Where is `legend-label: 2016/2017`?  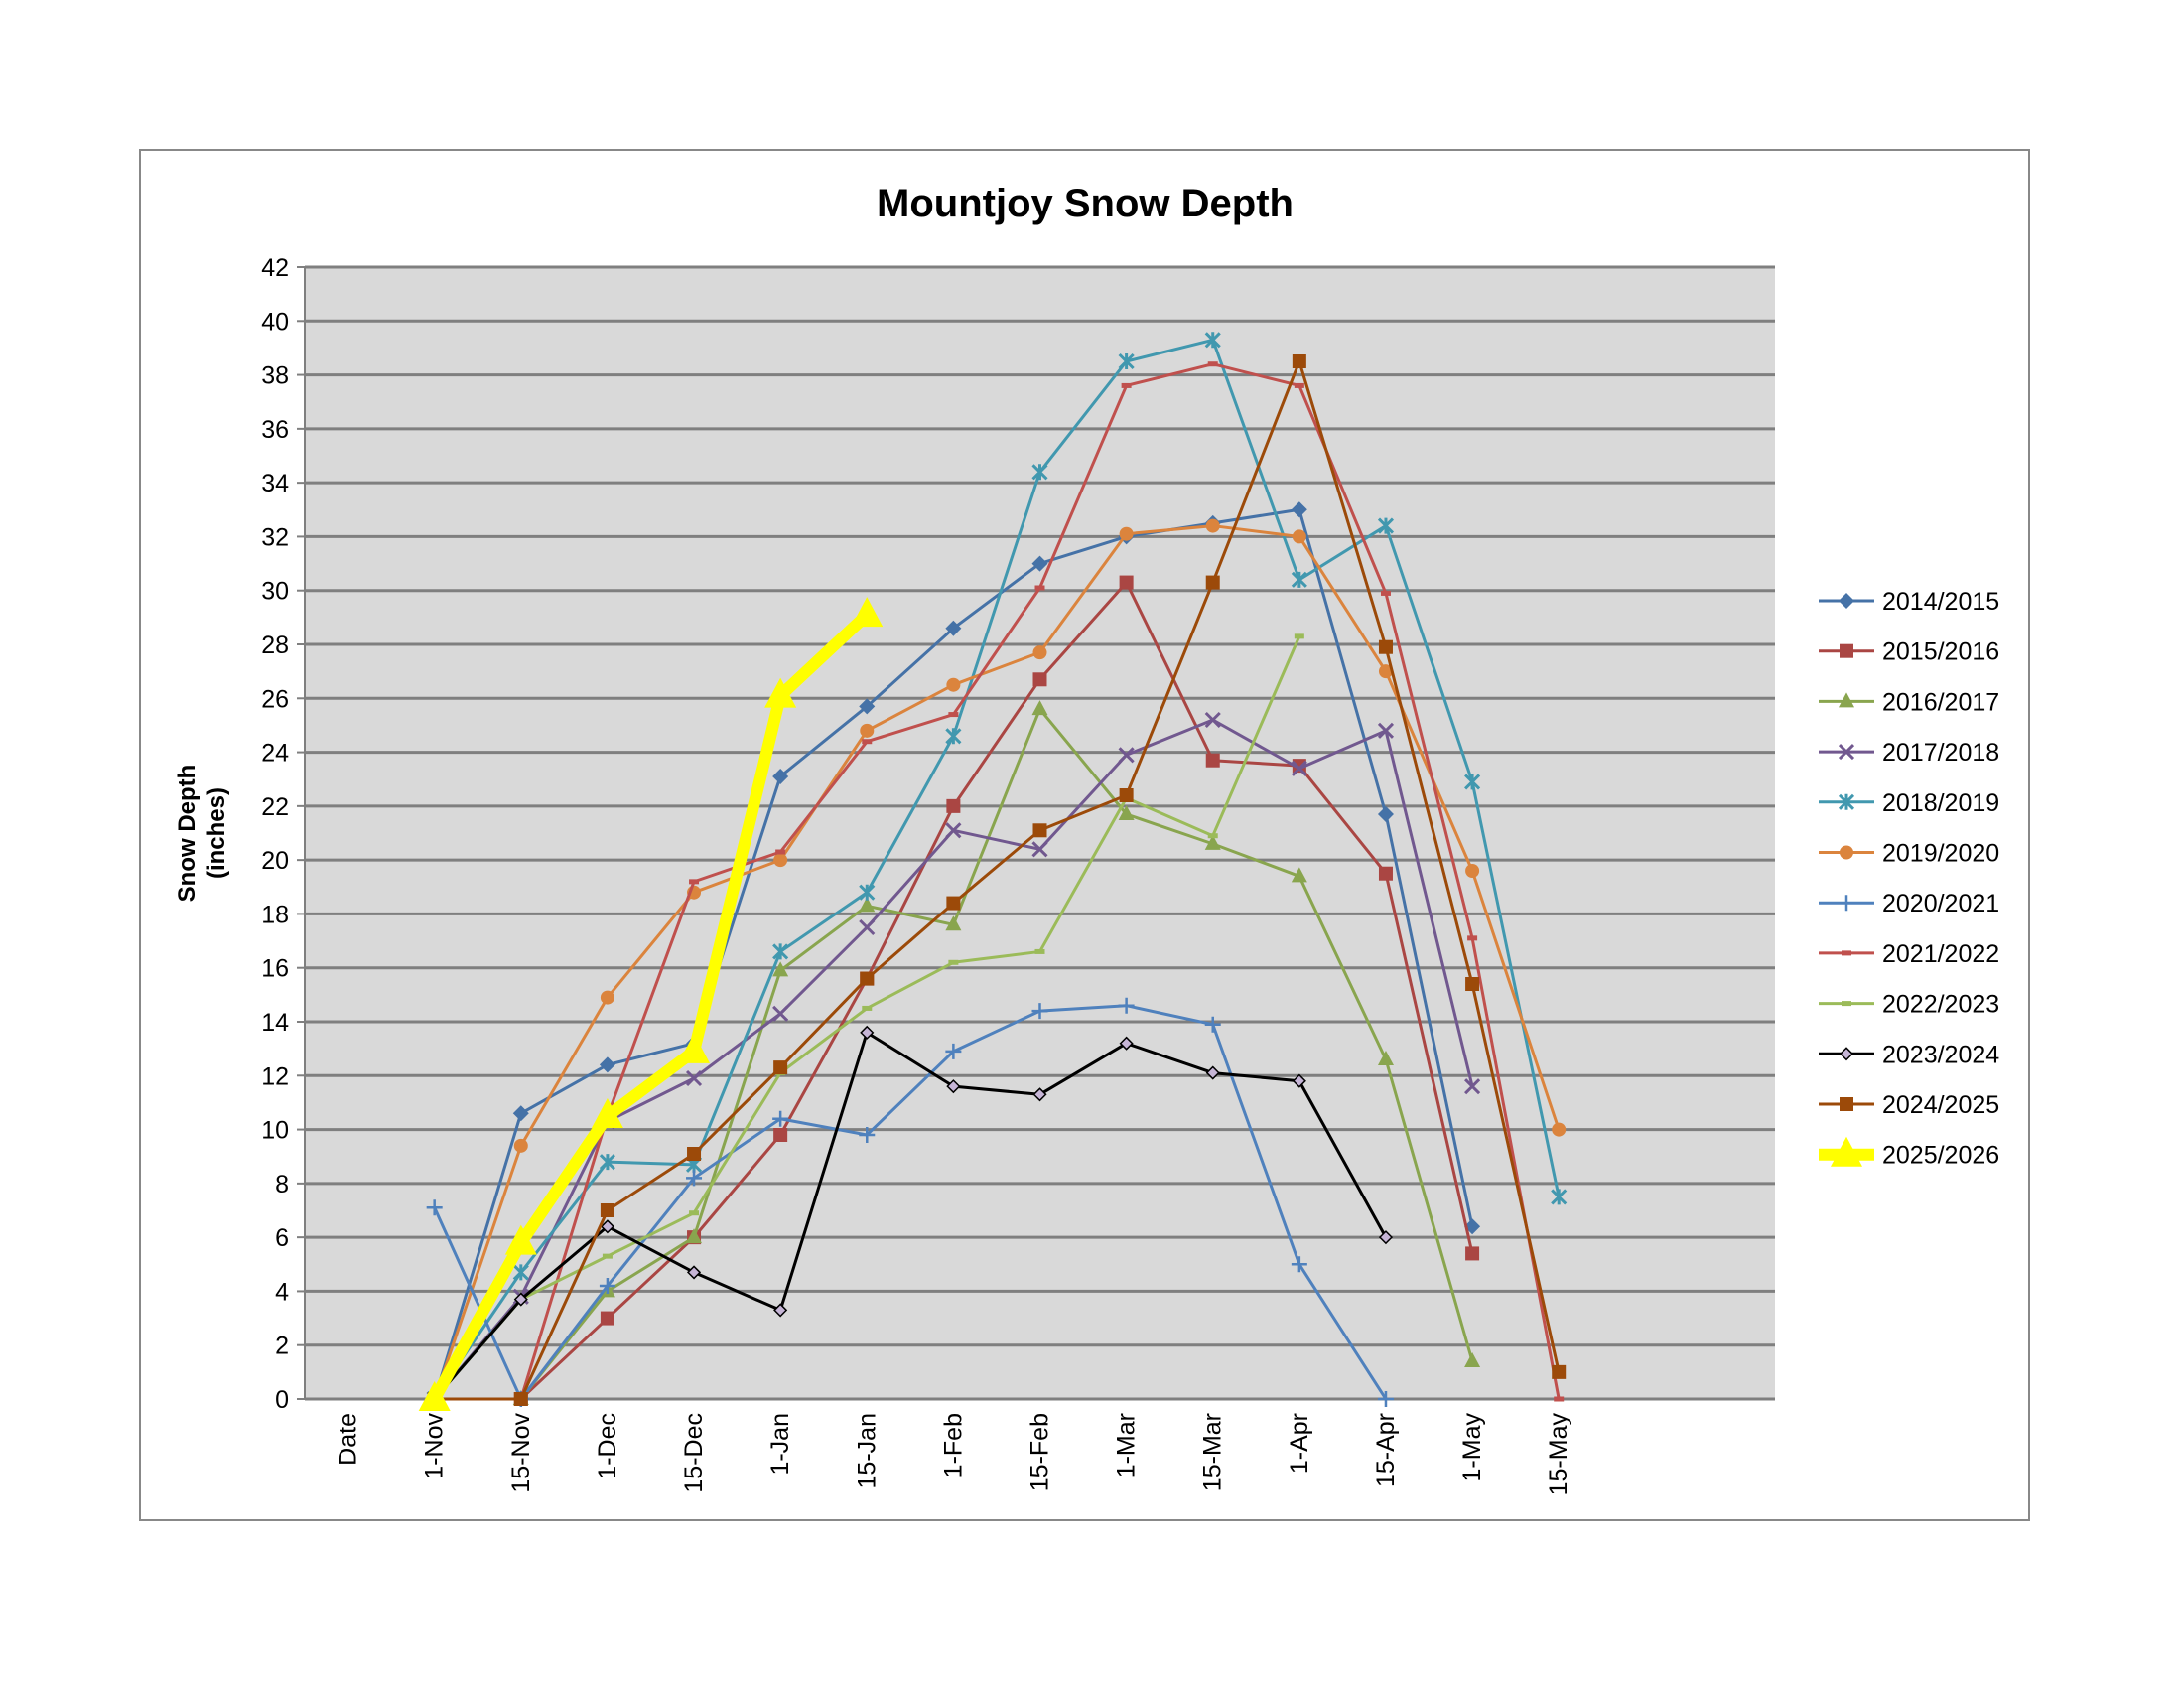 legend-label: 2016/2017 is located at coordinates (1940, 702).